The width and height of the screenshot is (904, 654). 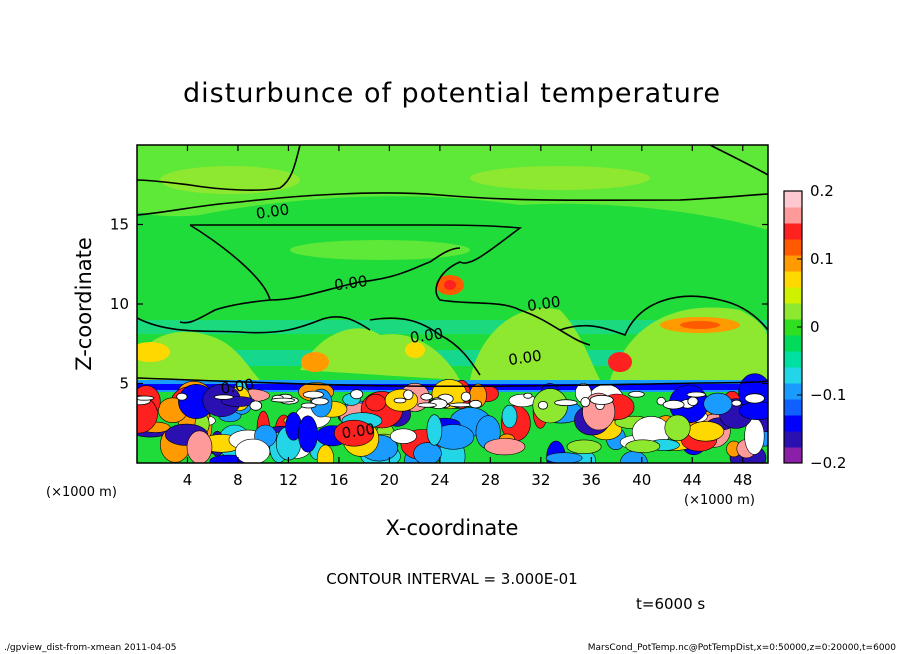 I want to click on x-tick-label: 44, so click(x=692, y=480).